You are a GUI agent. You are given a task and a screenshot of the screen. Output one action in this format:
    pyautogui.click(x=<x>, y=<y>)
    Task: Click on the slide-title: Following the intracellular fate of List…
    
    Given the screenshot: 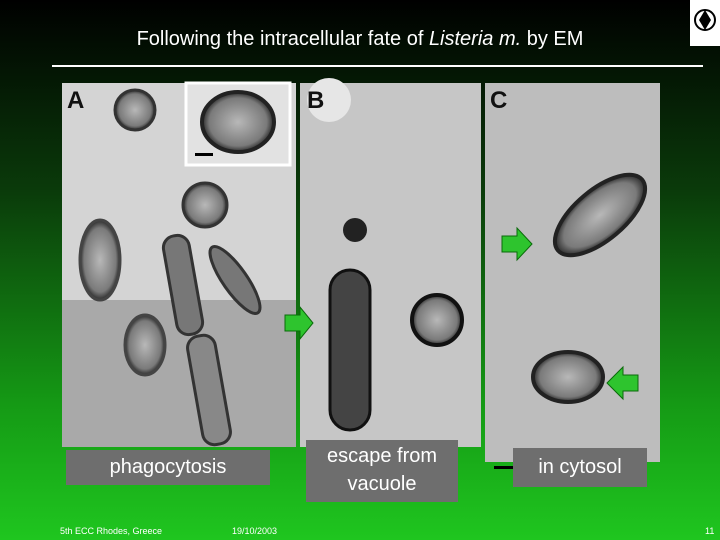 What is the action you would take?
    pyautogui.click(x=360, y=39)
    